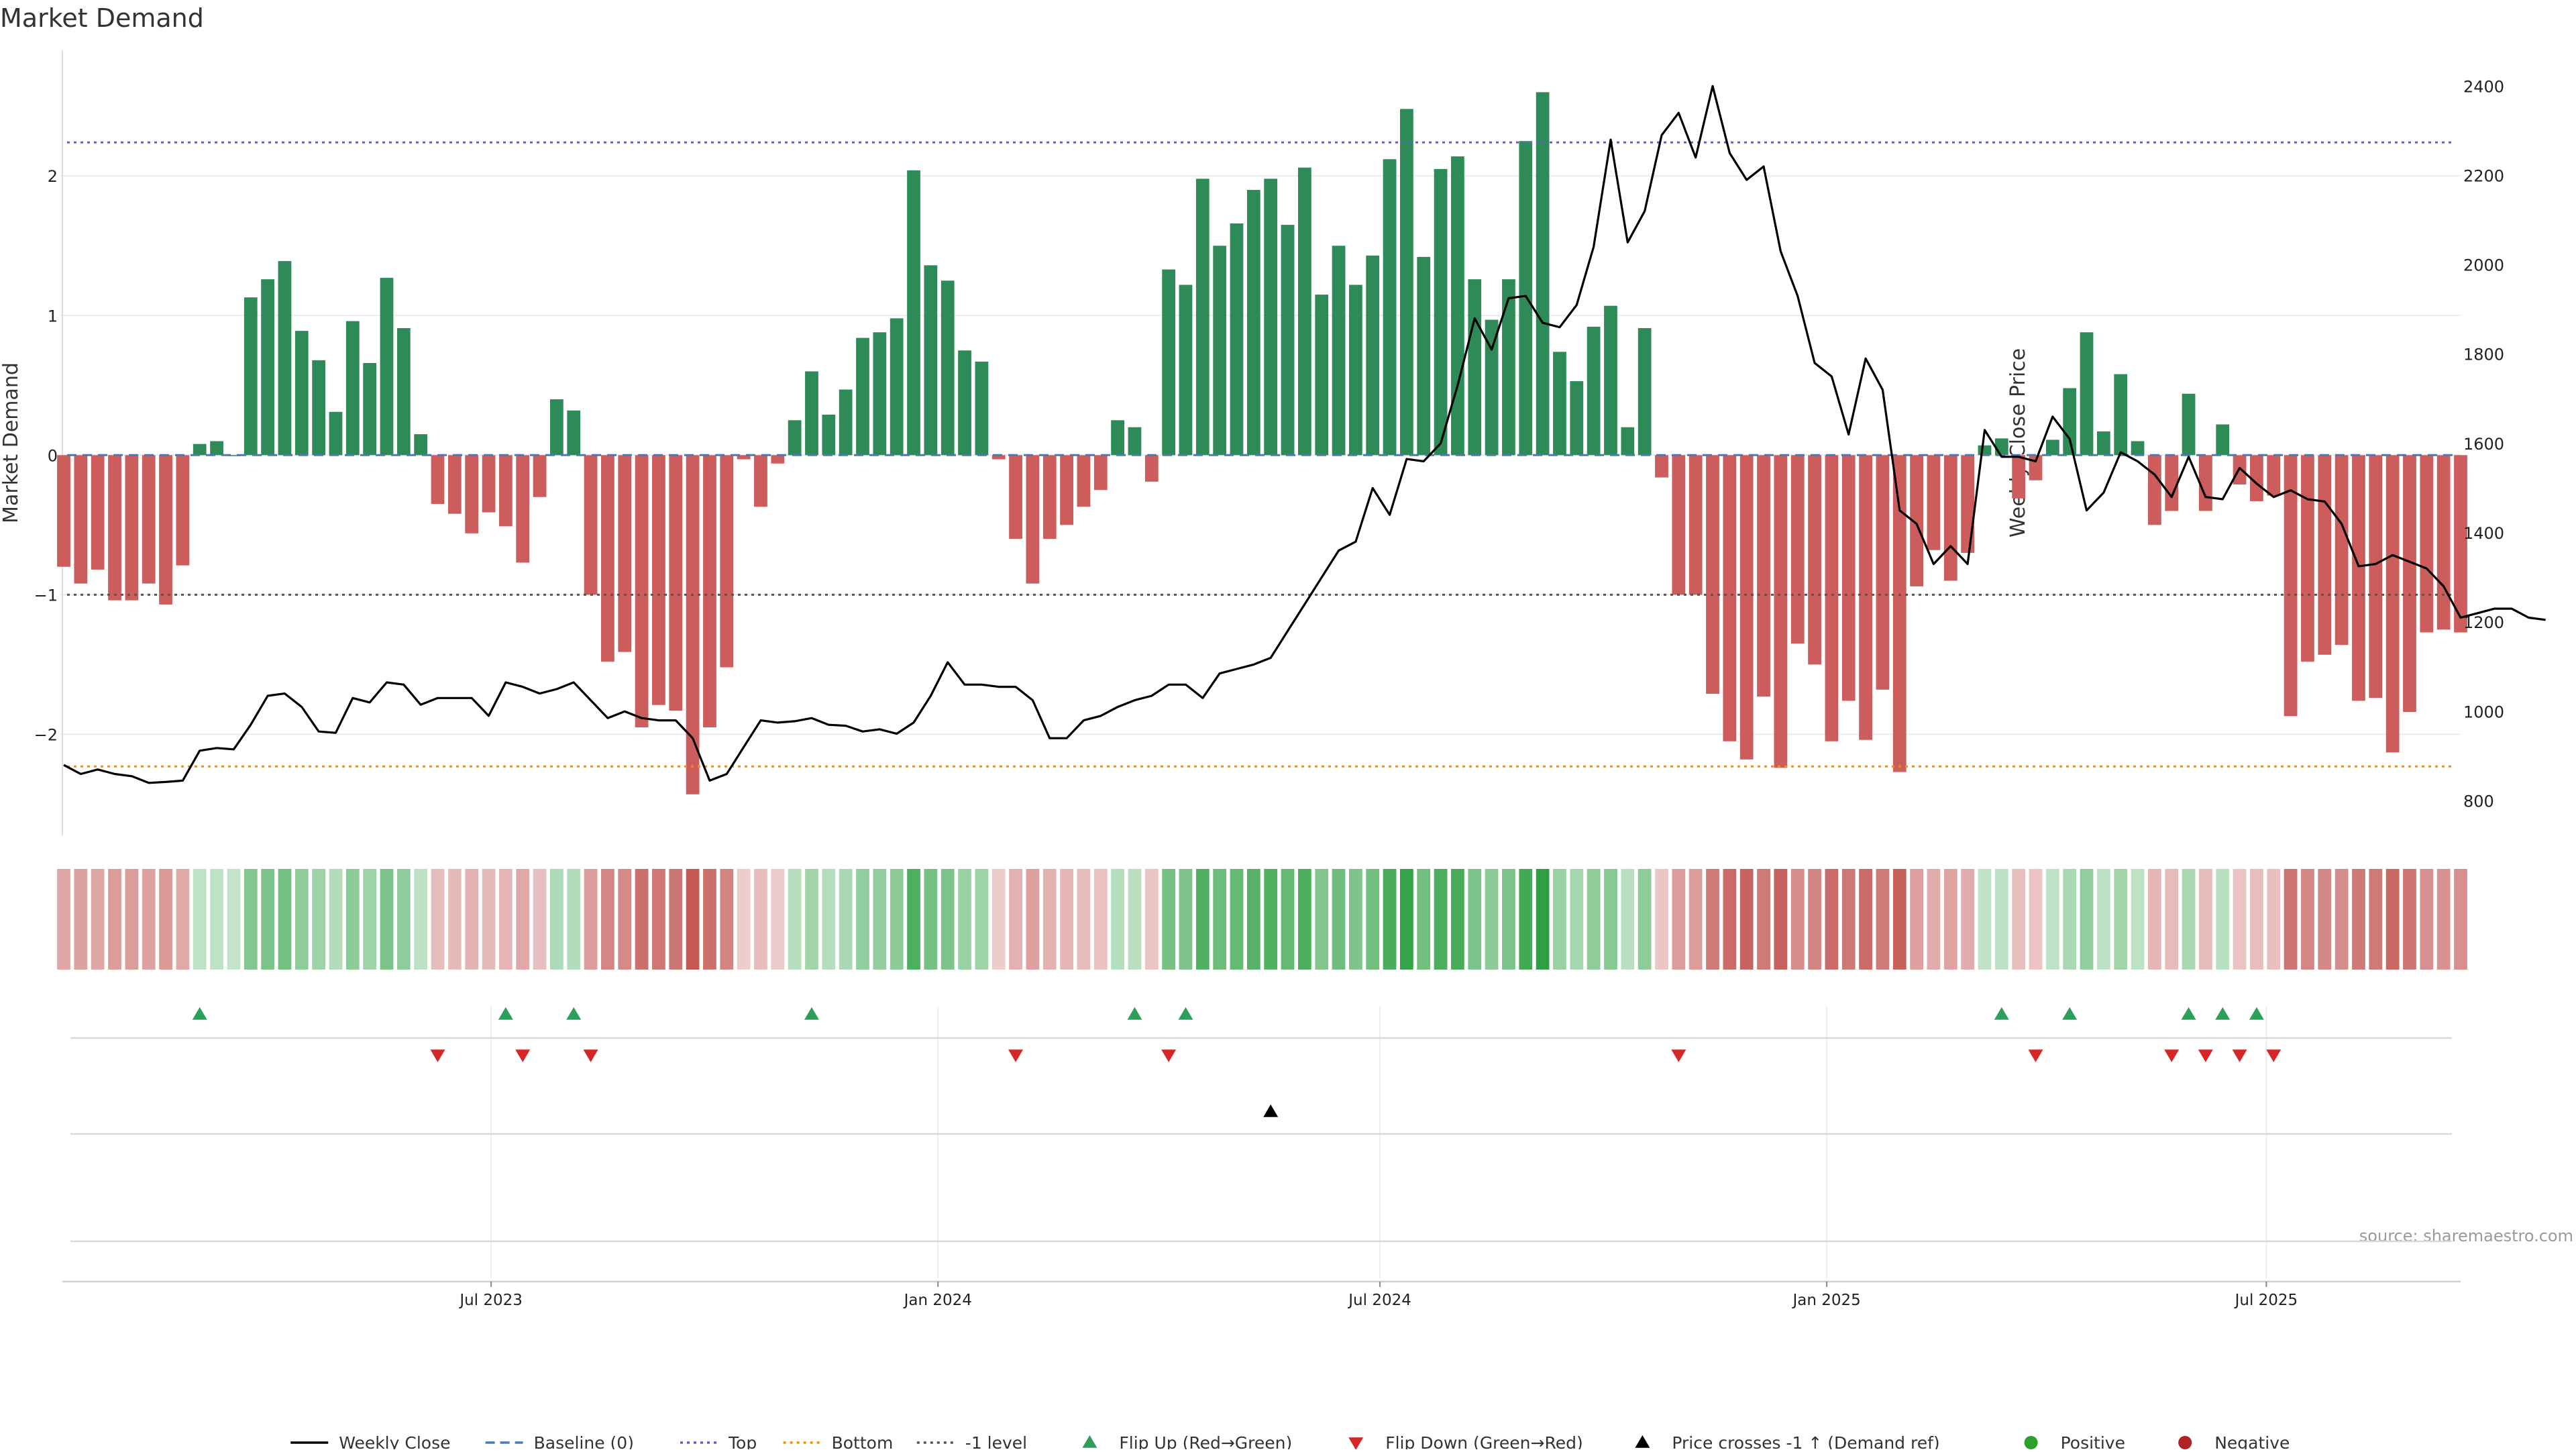 Image resolution: width=2576 pixels, height=1452 pixels. I want to click on source-label: source: sharemaestro.com, so click(2466, 1236).